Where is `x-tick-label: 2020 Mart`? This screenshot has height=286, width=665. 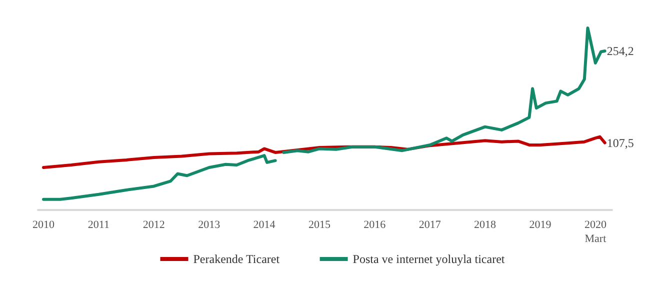
x-tick-label: 2020 Mart is located at coordinates (595, 232).